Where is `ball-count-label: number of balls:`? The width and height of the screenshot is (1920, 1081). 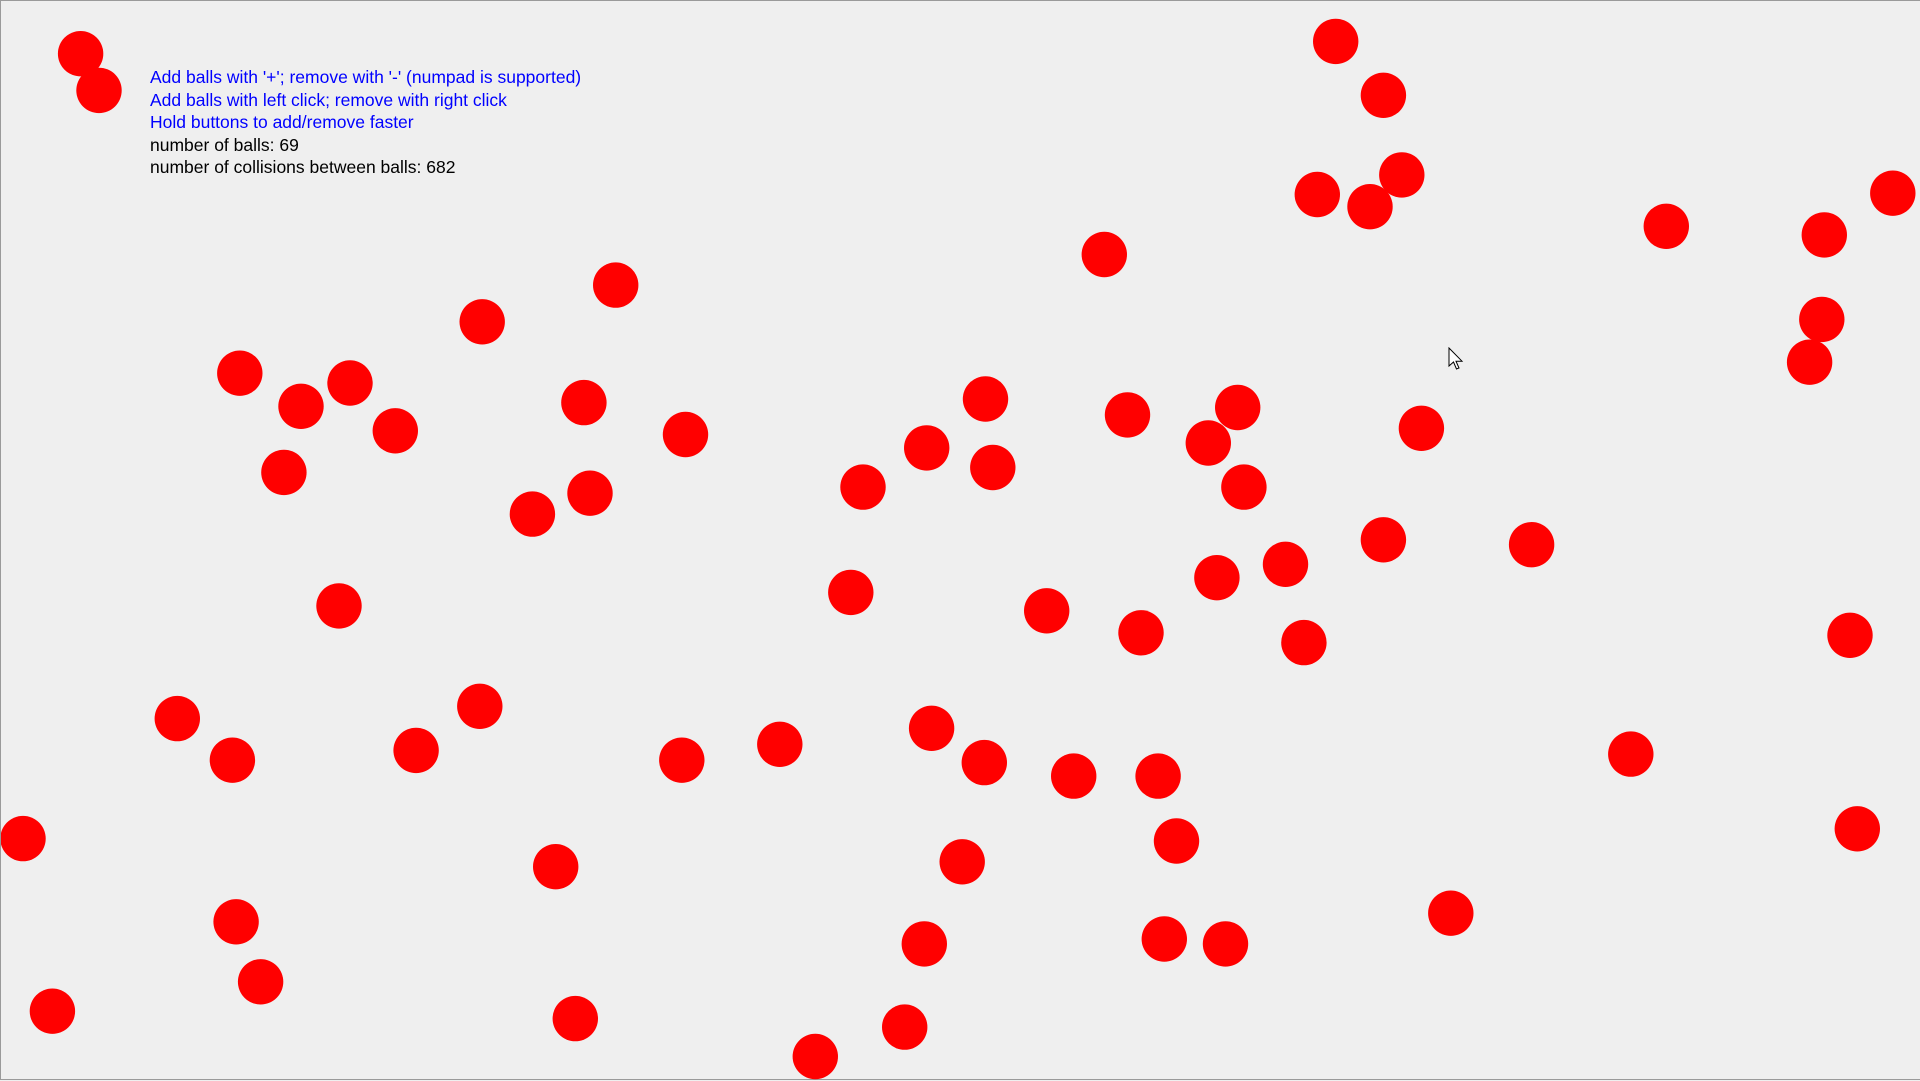
ball-count-label: number of balls: is located at coordinates (212, 144).